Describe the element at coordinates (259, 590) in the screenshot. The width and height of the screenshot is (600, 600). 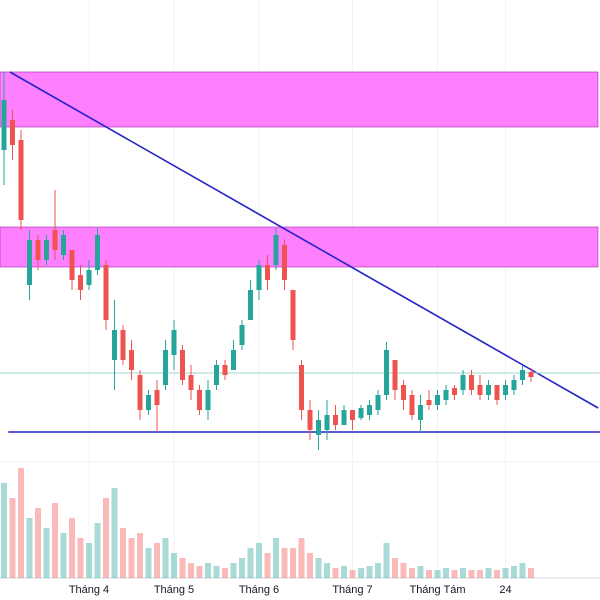
I see `x-tick-label: Tháng 6` at that location.